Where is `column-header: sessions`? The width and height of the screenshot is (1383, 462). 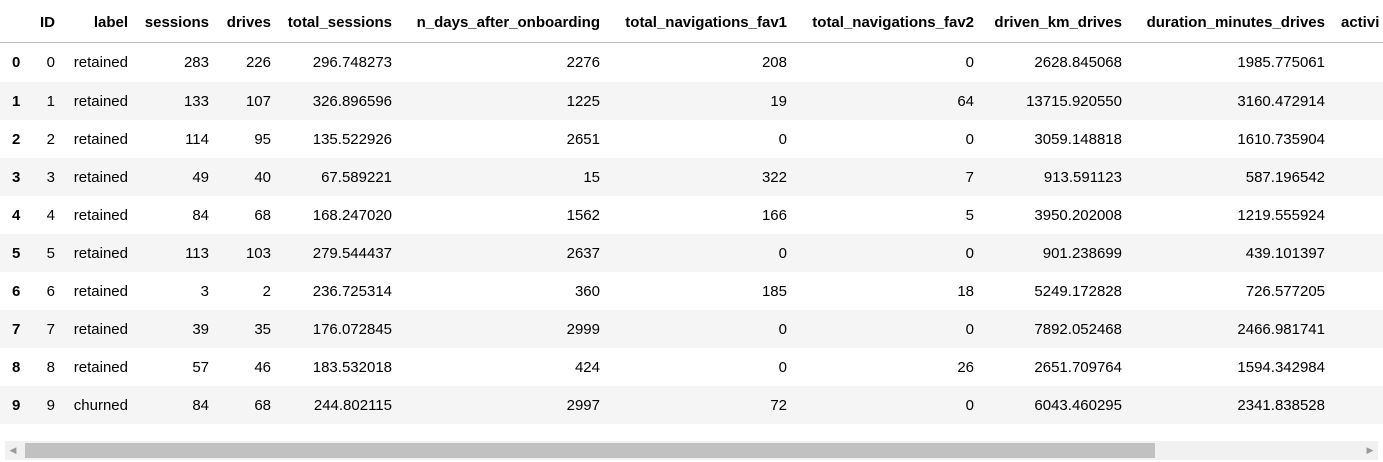
column-header: sessions is located at coordinates (176, 21).